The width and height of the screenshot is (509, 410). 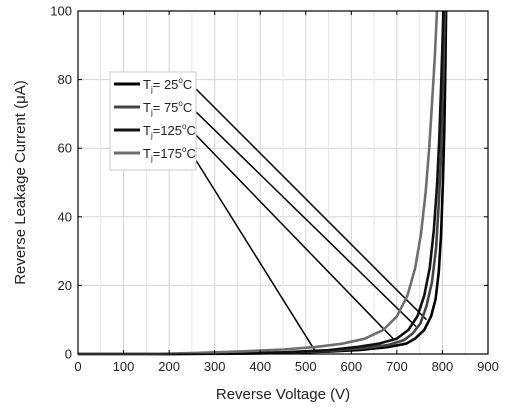 What do you see at coordinates (124, 366) in the screenshot?
I see `x-tick-label: 100` at bounding box center [124, 366].